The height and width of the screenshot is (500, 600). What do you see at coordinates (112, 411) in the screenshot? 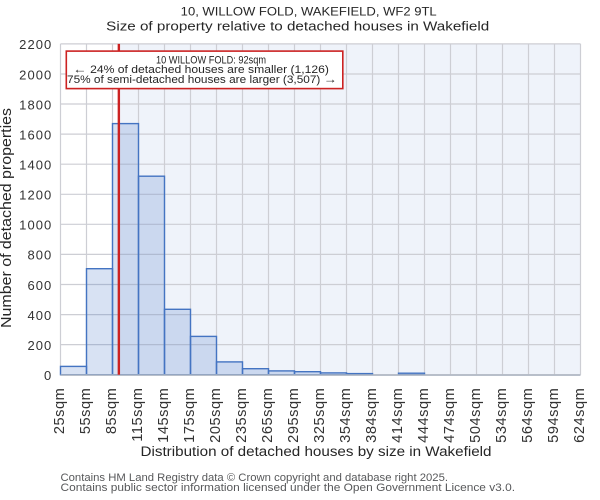
I see `svg-text: 85sqm` at bounding box center [112, 411].